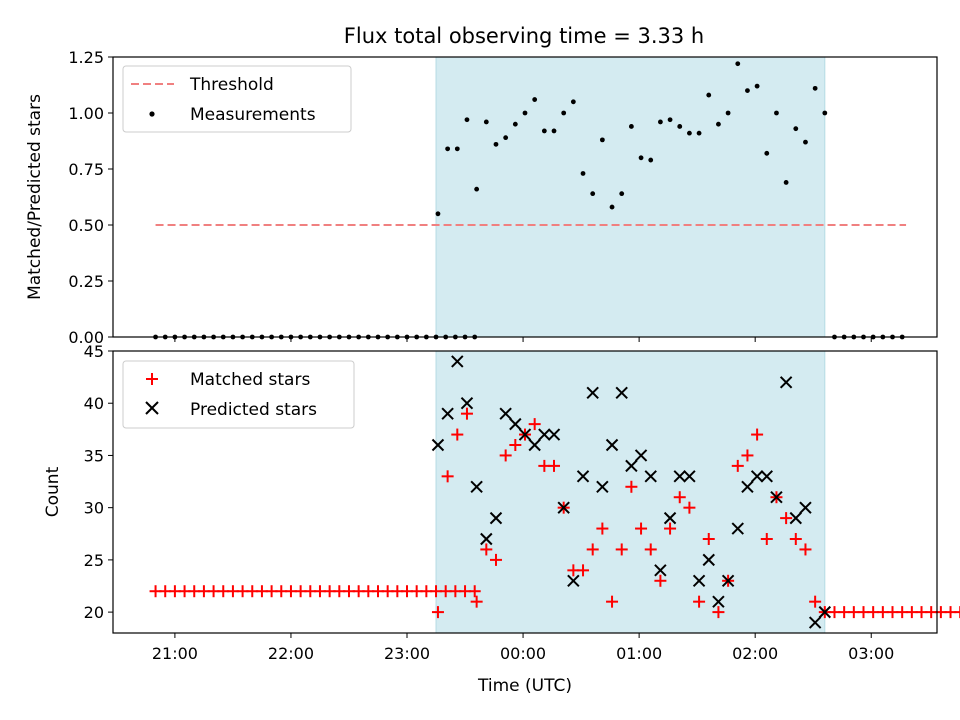 This screenshot has height=720, width=960. I want to click on top-y-axis-label: Matched/Predicted stars, so click(35, 197).